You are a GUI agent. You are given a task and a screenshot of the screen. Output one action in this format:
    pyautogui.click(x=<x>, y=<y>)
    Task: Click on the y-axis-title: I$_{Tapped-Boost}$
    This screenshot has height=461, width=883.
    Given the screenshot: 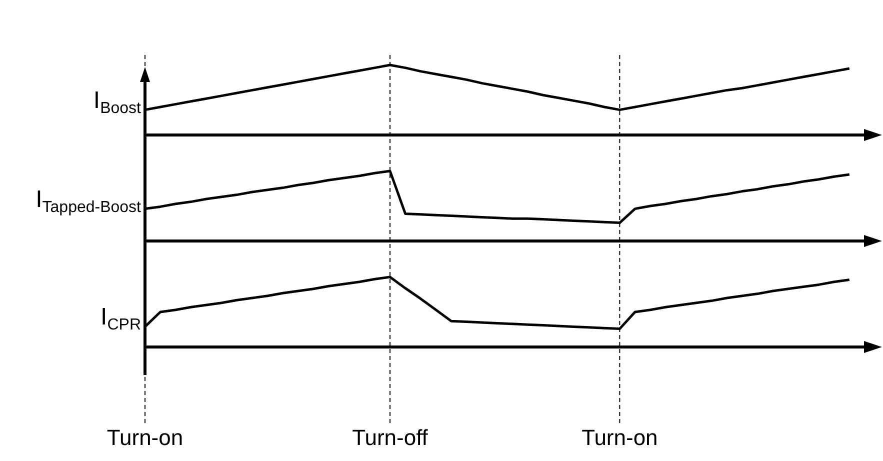 What is the action you would take?
    pyautogui.click(x=89, y=201)
    